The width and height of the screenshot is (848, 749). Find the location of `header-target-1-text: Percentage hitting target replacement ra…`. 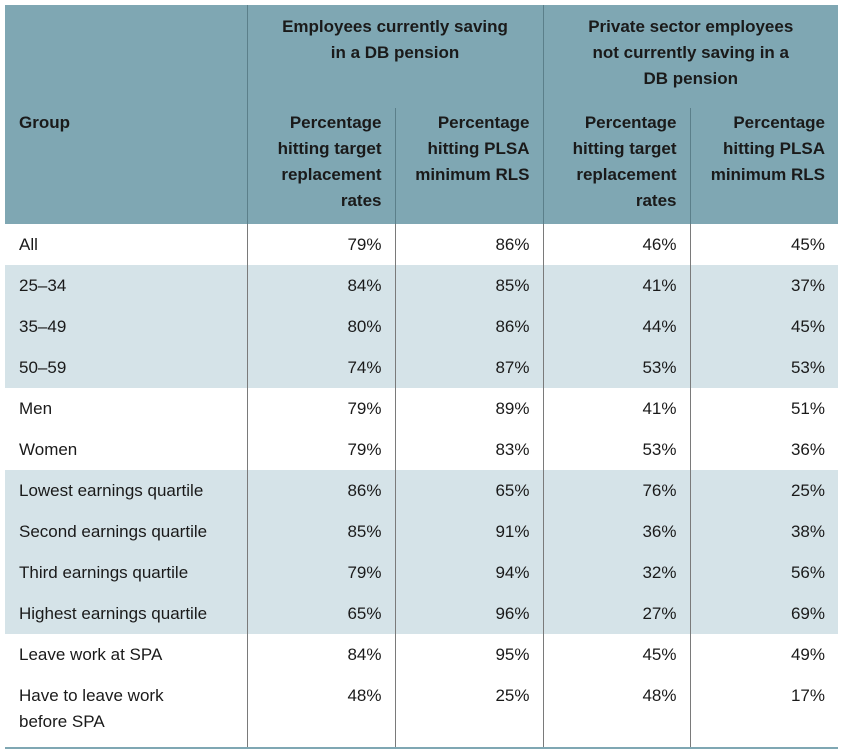

header-target-1-text: Percentage hitting target replacement ra… is located at coordinates (329, 161).